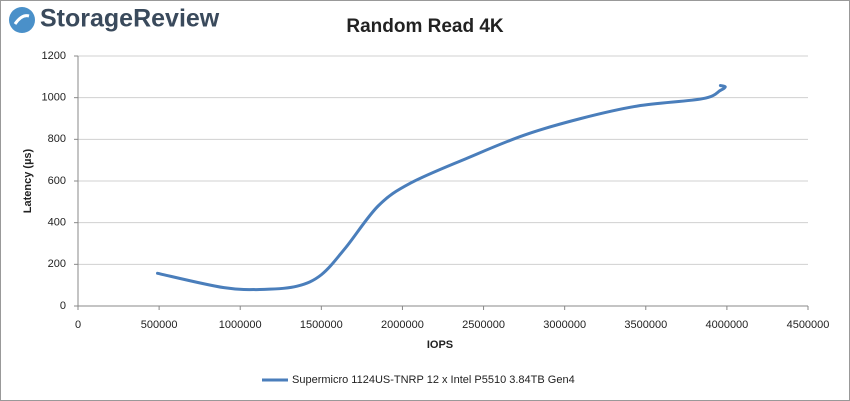 This screenshot has width=850, height=401. Describe the element at coordinates (28, 180) in the screenshot. I see `y-axis-title: Latency (µs)` at that location.